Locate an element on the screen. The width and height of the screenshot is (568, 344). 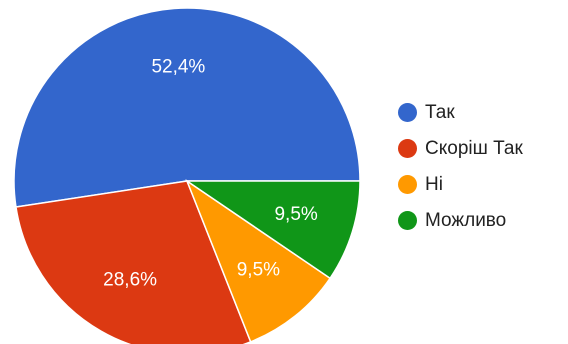
legend-swatch-skorish-tak is located at coordinates (407, 148).